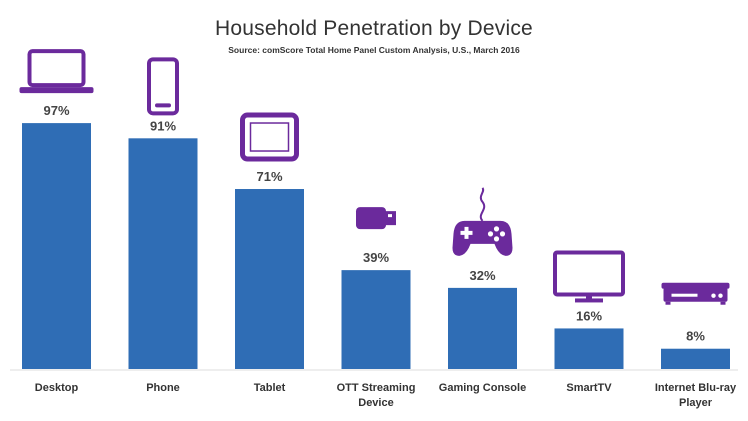 This screenshot has width=748, height=421. I want to click on tv-icon, so click(589, 276).